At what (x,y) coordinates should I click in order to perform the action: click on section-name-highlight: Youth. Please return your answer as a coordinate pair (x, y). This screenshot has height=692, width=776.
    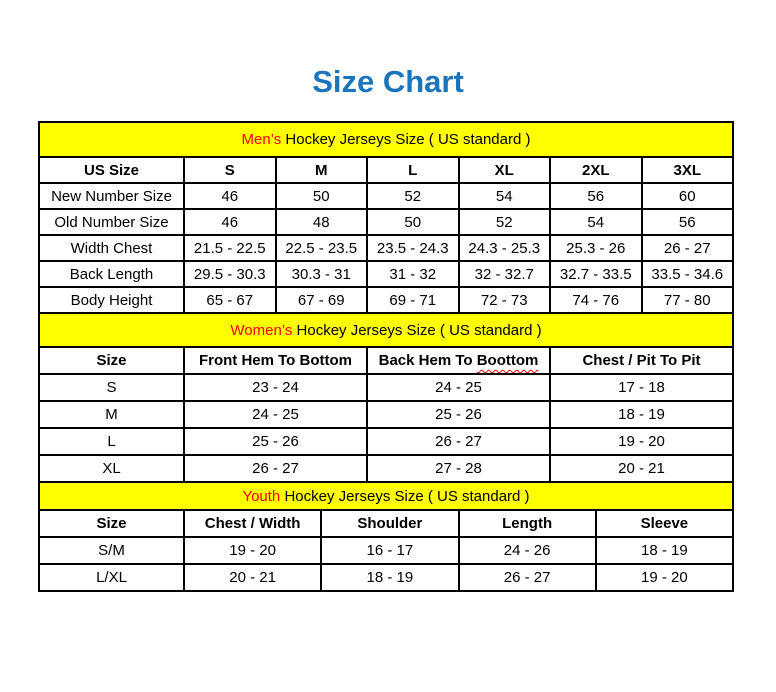
    Looking at the image, I should click on (261, 496).